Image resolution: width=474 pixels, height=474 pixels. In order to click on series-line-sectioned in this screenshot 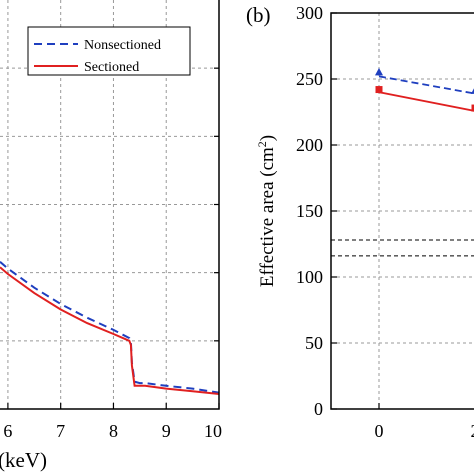, I will do `click(110, 330)`.